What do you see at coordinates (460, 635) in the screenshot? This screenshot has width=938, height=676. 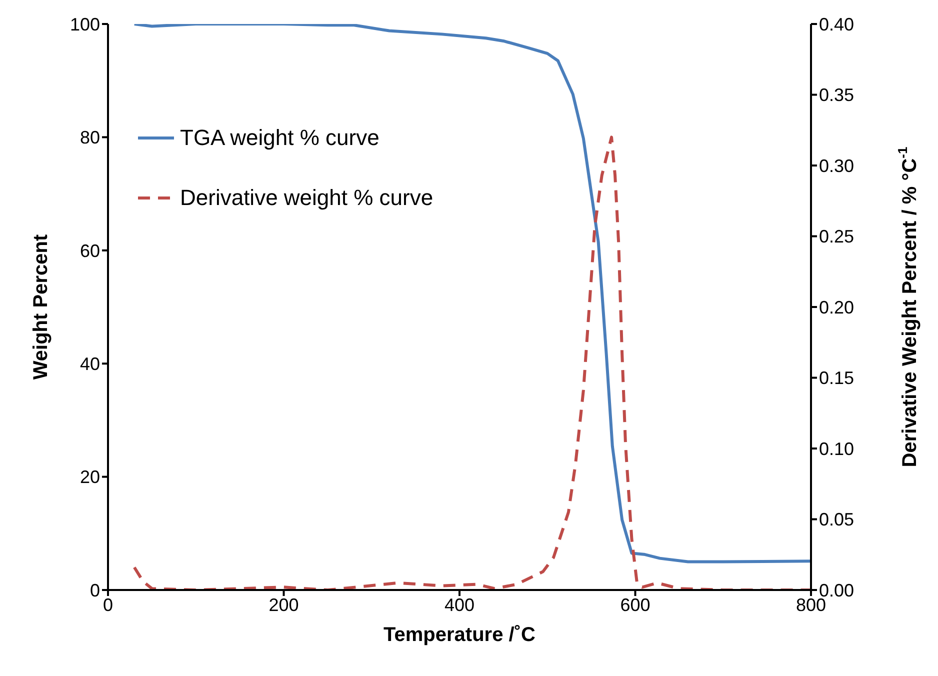 I see `x-axis-title: Temperature /˚C` at bounding box center [460, 635].